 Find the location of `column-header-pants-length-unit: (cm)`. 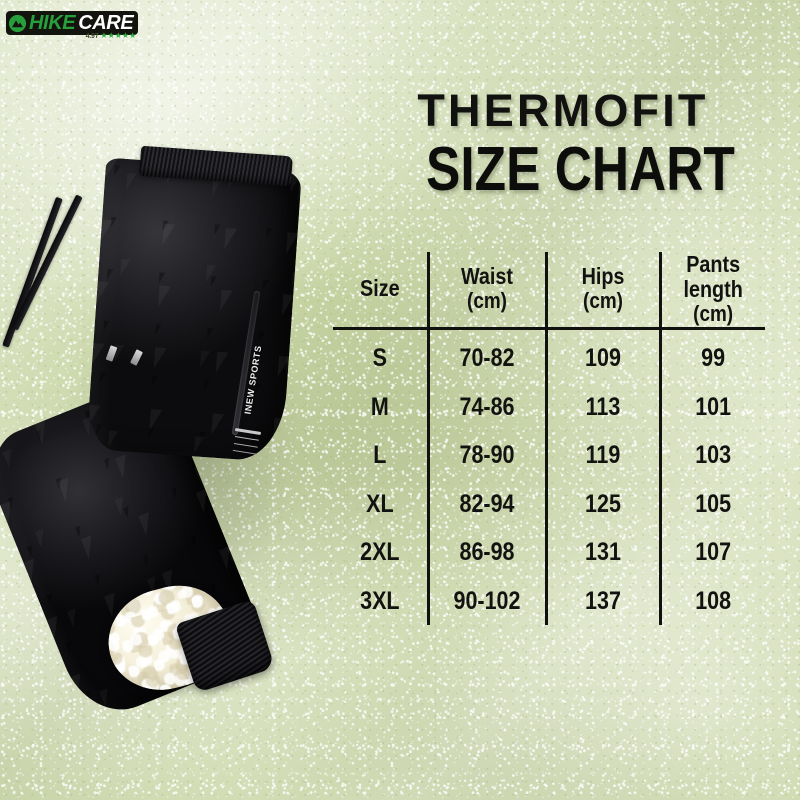

column-header-pants-length-unit: (cm) is located at coordinates (713, 313).